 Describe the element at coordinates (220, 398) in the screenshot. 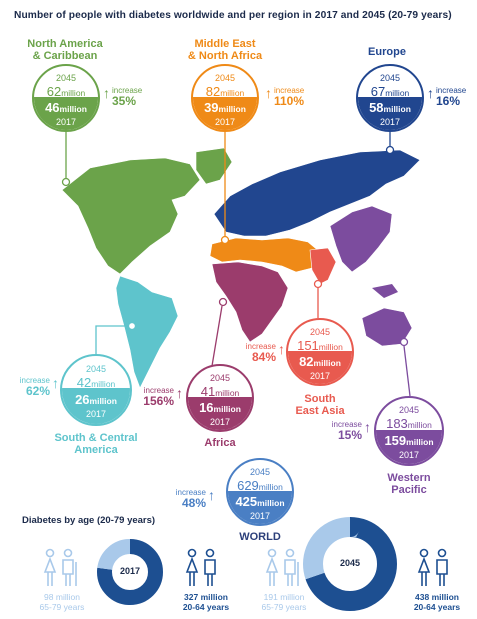

I see `region-circle-africa: 2045 41million 16million 2017` at that location.